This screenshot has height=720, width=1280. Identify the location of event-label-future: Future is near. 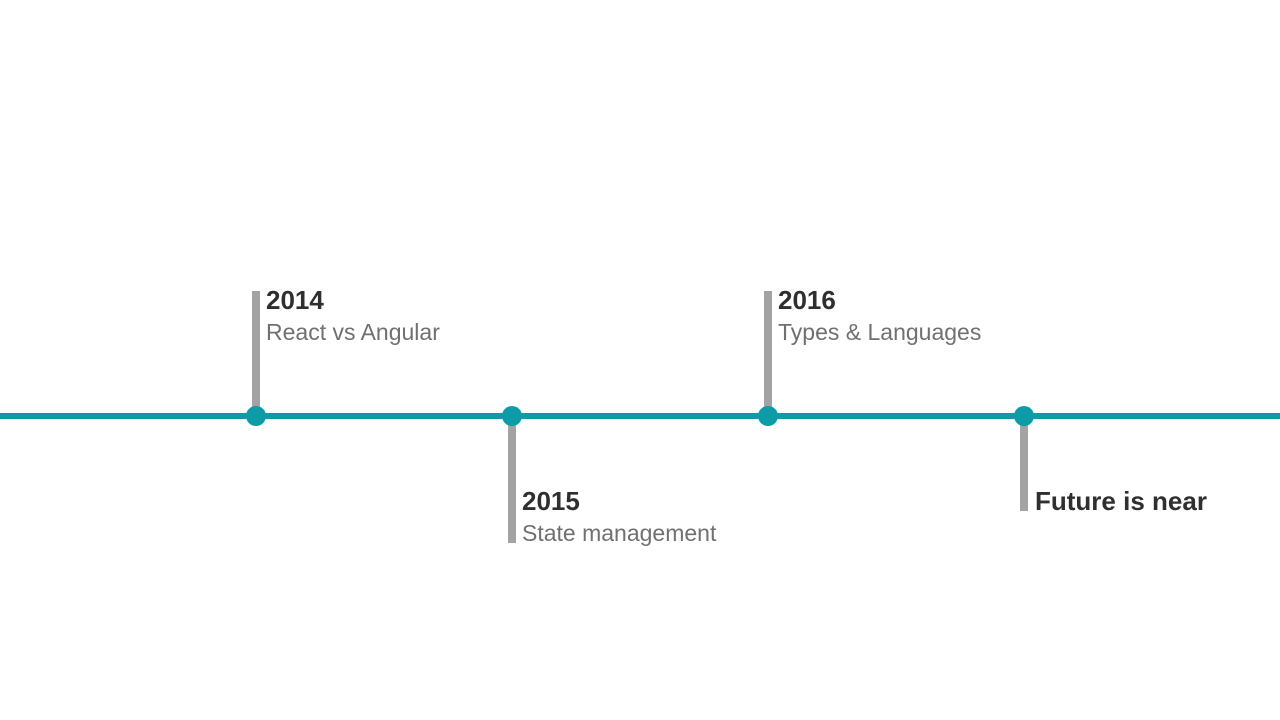
(1121, 501).